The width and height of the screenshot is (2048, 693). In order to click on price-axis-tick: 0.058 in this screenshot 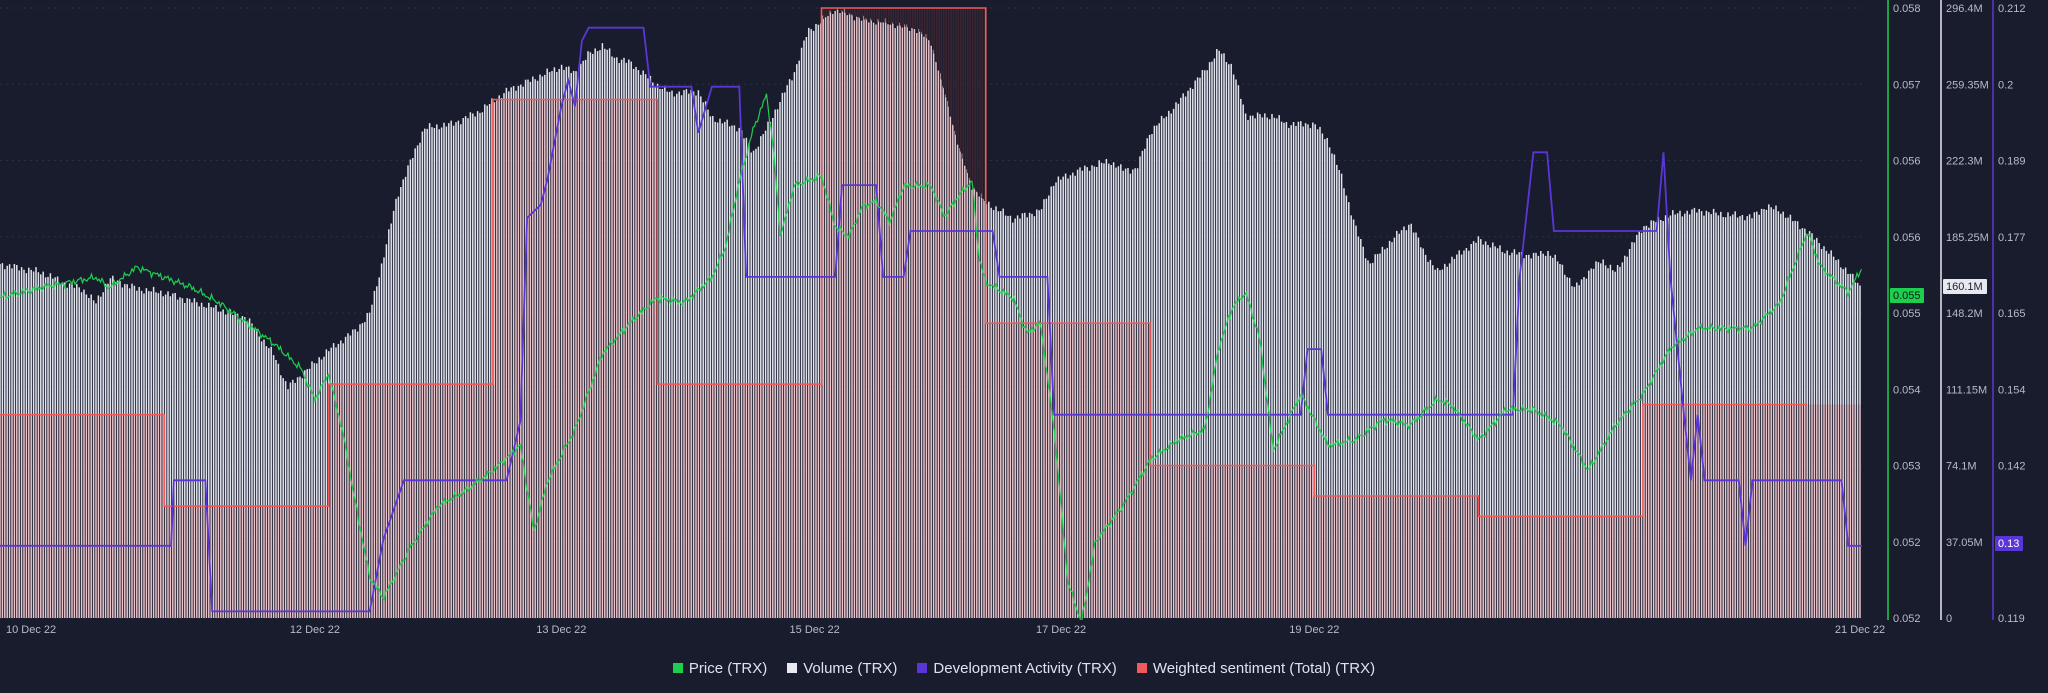, I will do `click(1907, 9)`.